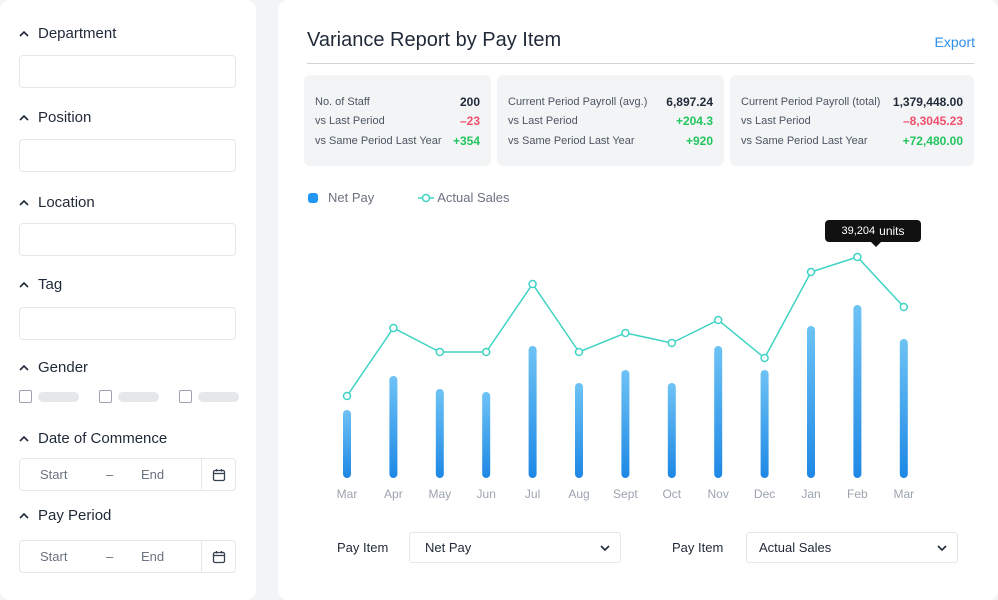 This screenshot has height=600, width=998. What do you see at coordinates (127, 155) in the screenshot?
I see `position-input` at bounding box center [127, 155].